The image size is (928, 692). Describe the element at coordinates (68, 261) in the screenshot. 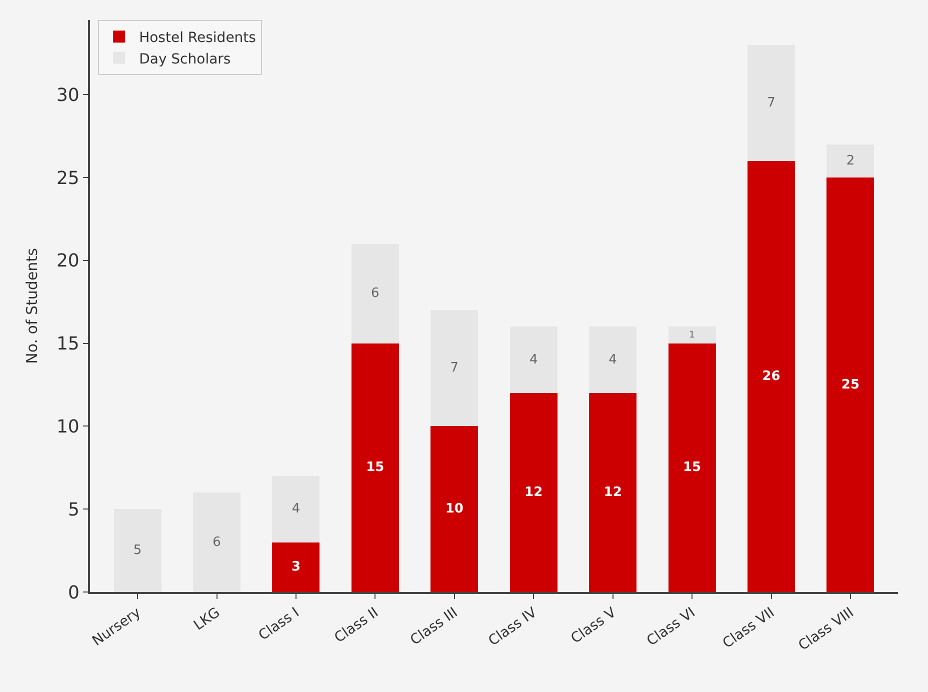

I see `y-tick-label: 20` at that location.